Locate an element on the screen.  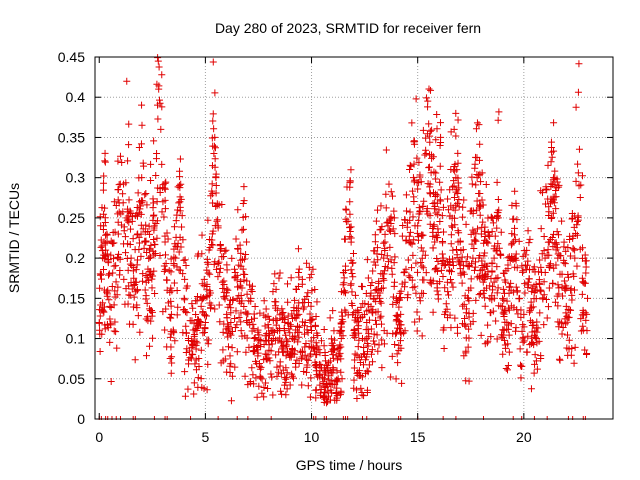
x-tick-label: 15 is located at coordinates (418, 437).